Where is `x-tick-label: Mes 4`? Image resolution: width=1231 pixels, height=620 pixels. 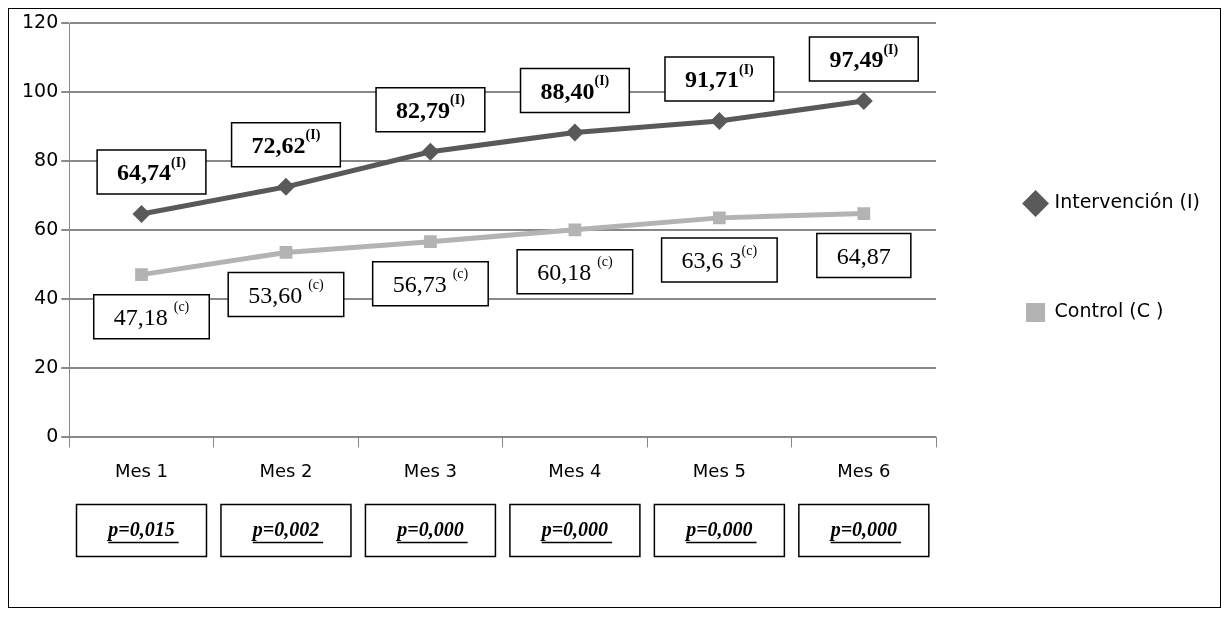 x-tick-label: Mes 4 is located at coordinates (575, 470).